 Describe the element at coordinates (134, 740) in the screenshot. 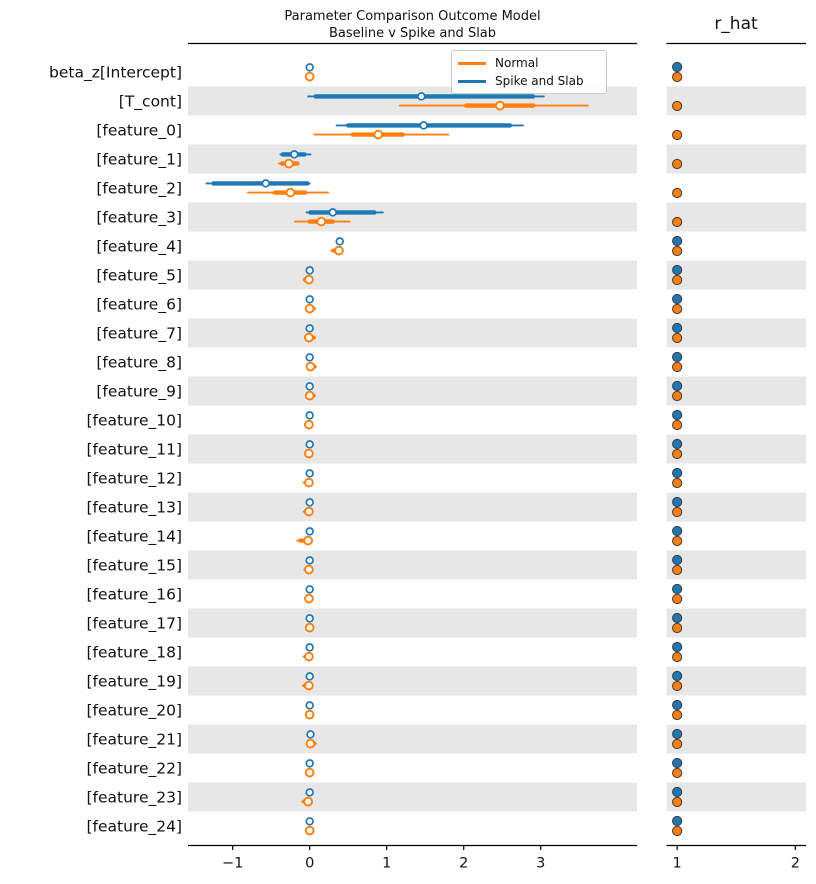

I see `y-axis-label: [feature_21]` at that location.